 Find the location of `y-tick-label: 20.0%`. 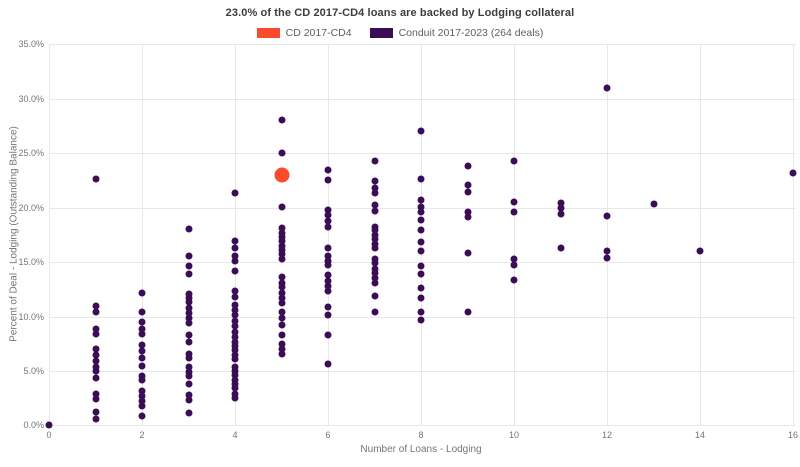

y-tick-label: 20.0% is located at coordinates (31, 207).